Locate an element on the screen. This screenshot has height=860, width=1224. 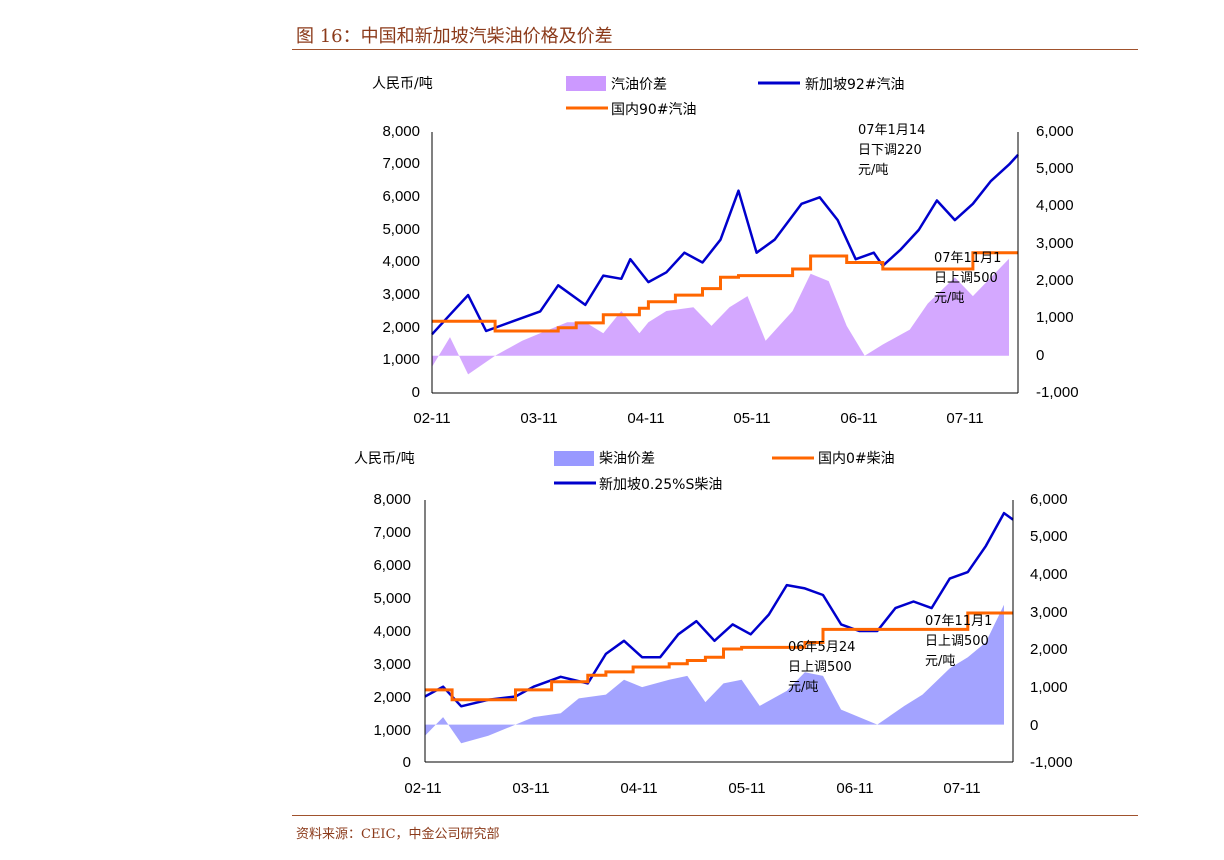
source-rule is located at coordinates (715, 815).